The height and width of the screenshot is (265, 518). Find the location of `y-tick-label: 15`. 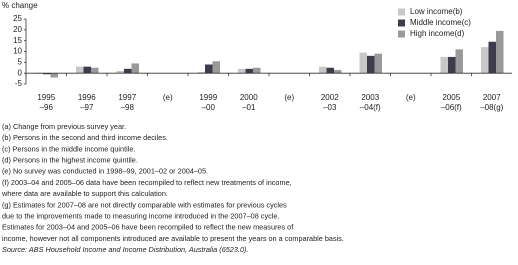

y-tick-label: 15 is located at coordinates (17, 40).